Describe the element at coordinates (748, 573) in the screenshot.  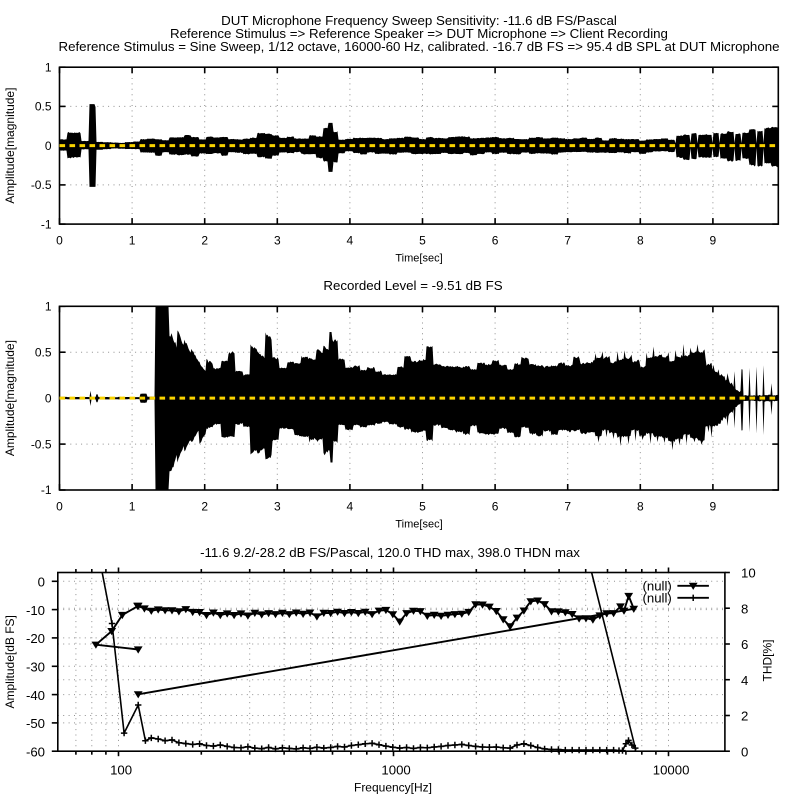
I see `svg-text: 10` at that location.